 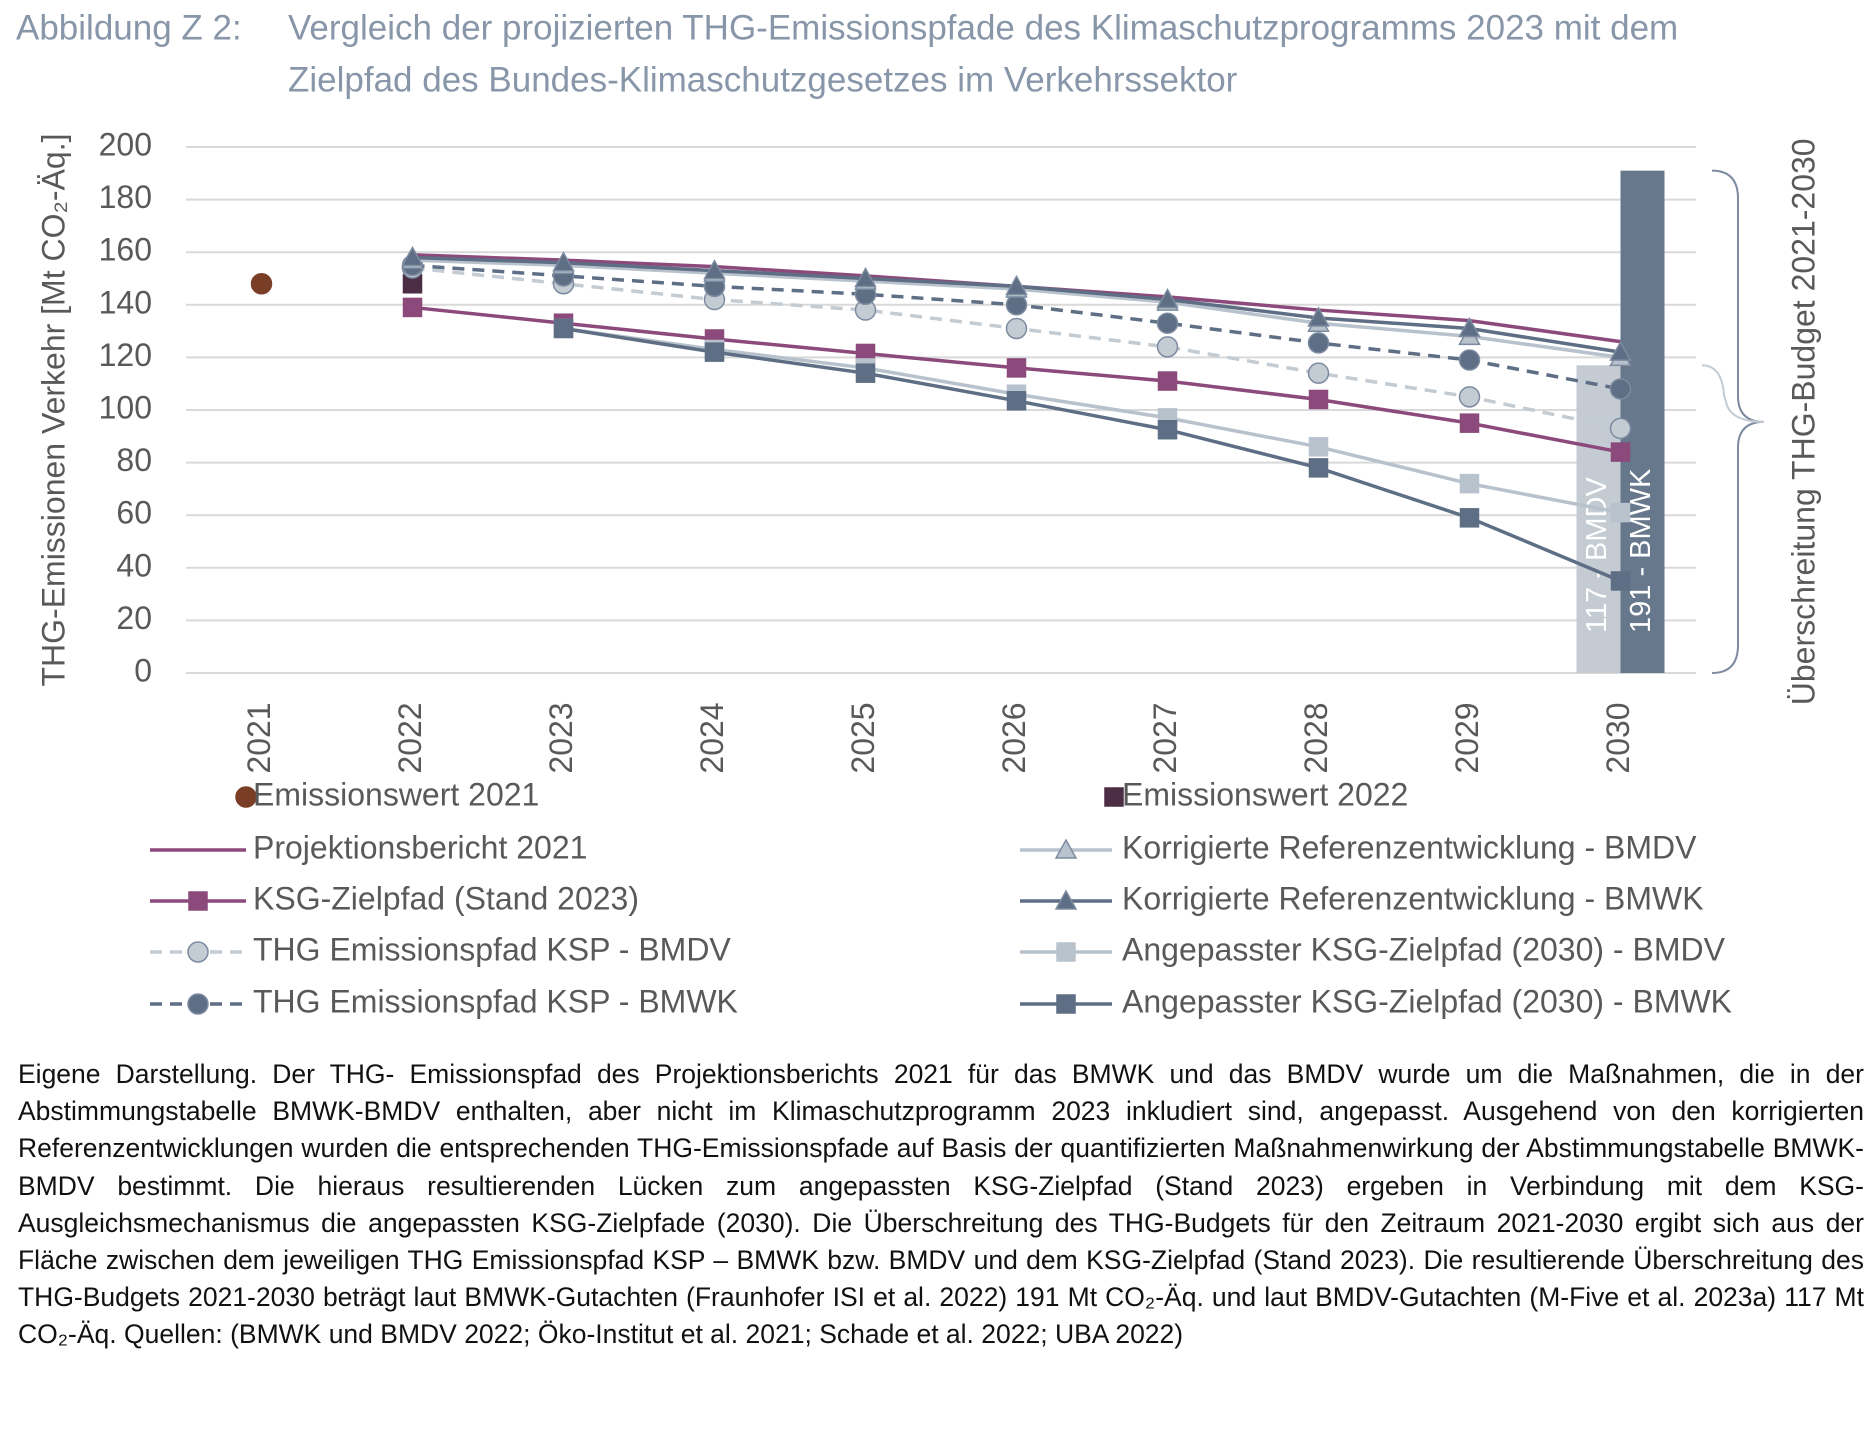 I want to click on x-tick-label: 2021, so click(x=259, y=737).